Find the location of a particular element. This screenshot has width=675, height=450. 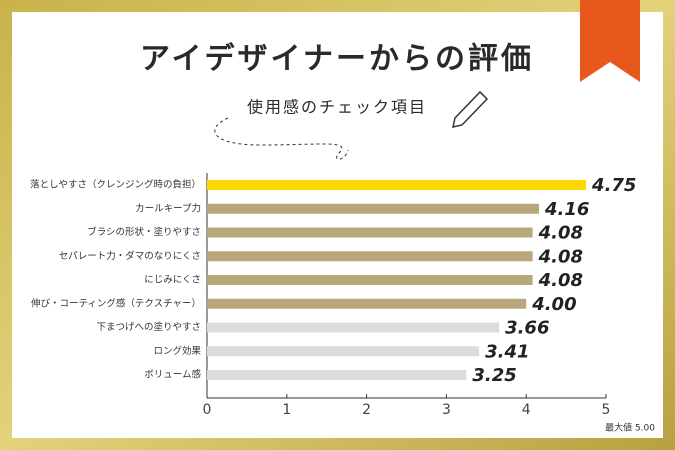

chart-title: アイデザイナーからの評価 is located at coordinates (337, 59).